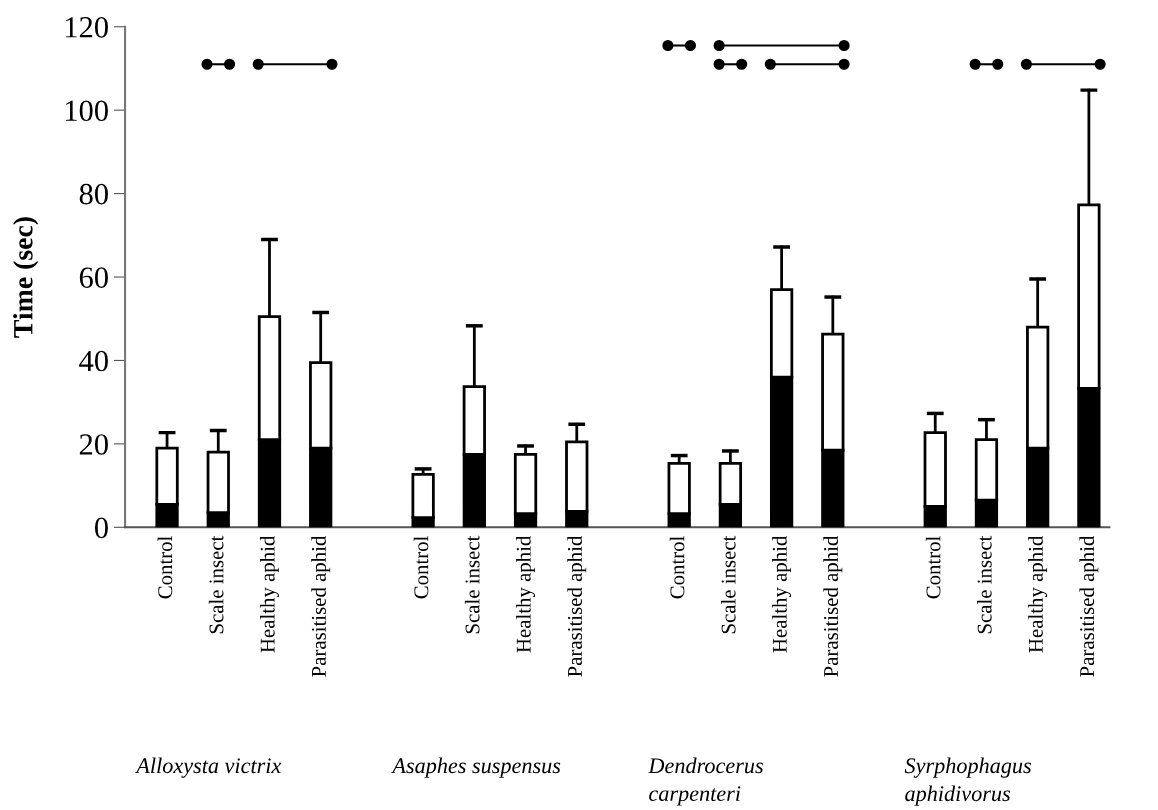 This screenshot has width=1158, height=810. I want to click on text: Syrphophagus aphidivorus, so click(967, 781).